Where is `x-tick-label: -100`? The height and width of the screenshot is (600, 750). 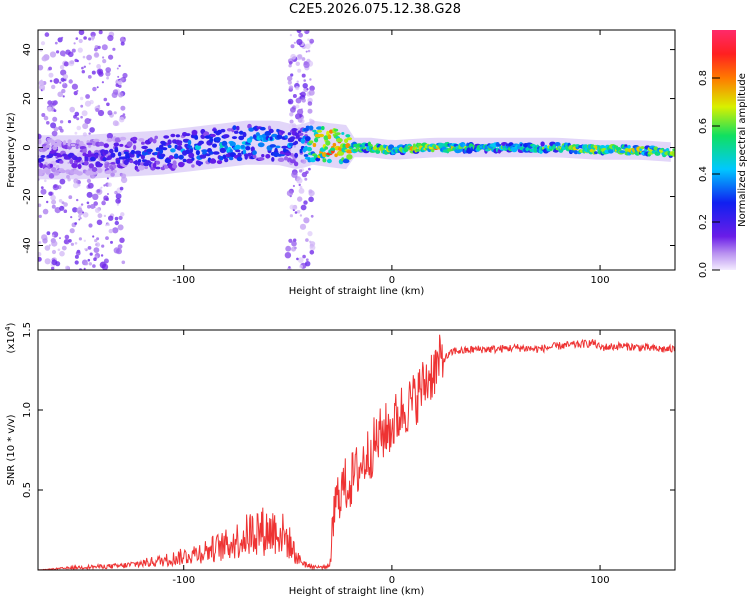
x-tick-label: -100 is located at coordinates (183, 280).